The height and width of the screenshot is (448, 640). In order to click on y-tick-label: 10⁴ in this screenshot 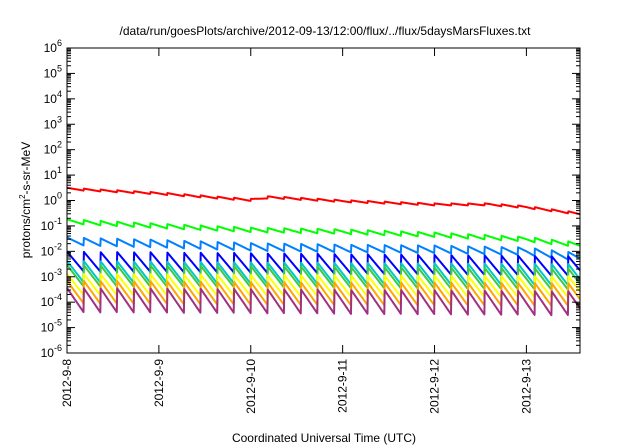, I will do `click(53, 97)`.